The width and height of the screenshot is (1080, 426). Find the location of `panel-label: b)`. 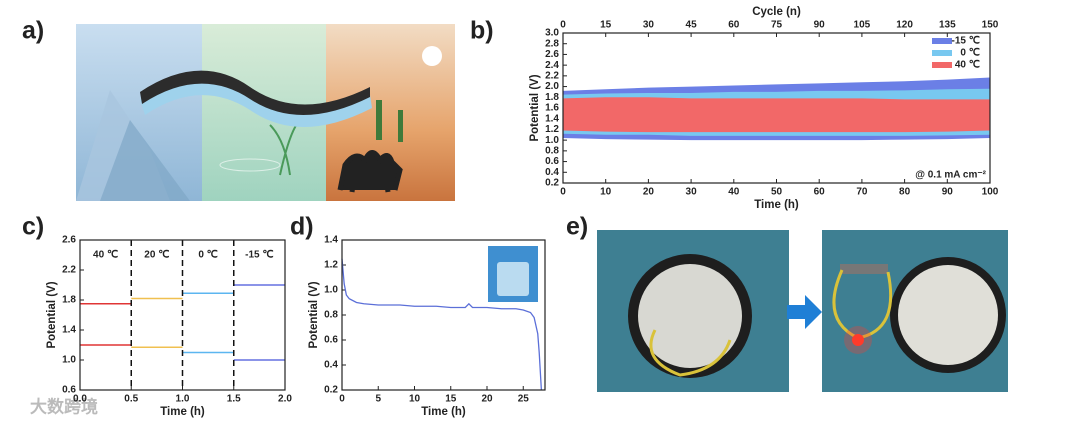

panel-label: b) is located at coordinates (482, 31).